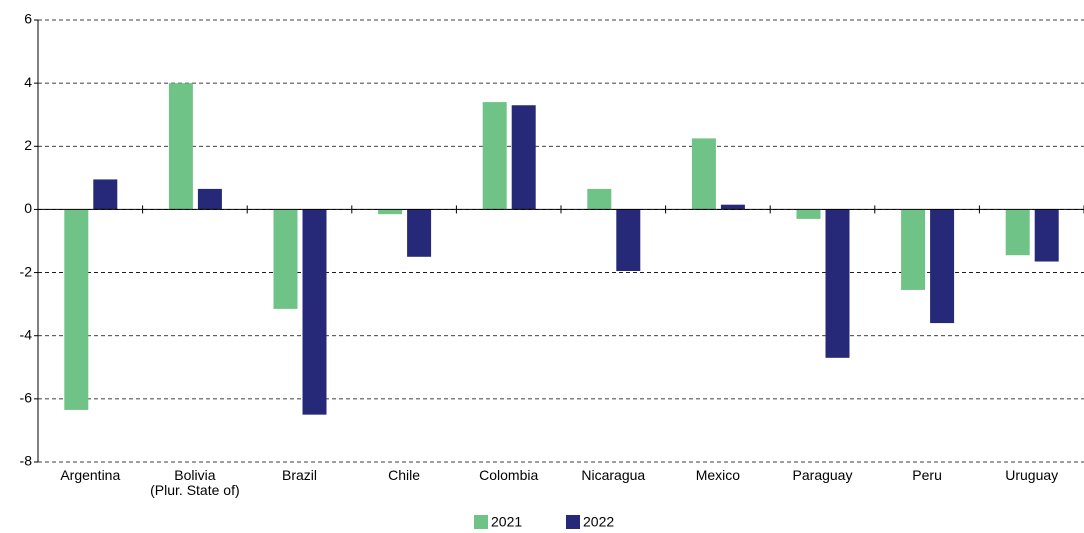 The width and height of the screenshot is (1084, 533). What do you see at coordinates (509, 475) in the screenshot?
I see `x-tick-label: Colombia` at bounding box center [509, 475].